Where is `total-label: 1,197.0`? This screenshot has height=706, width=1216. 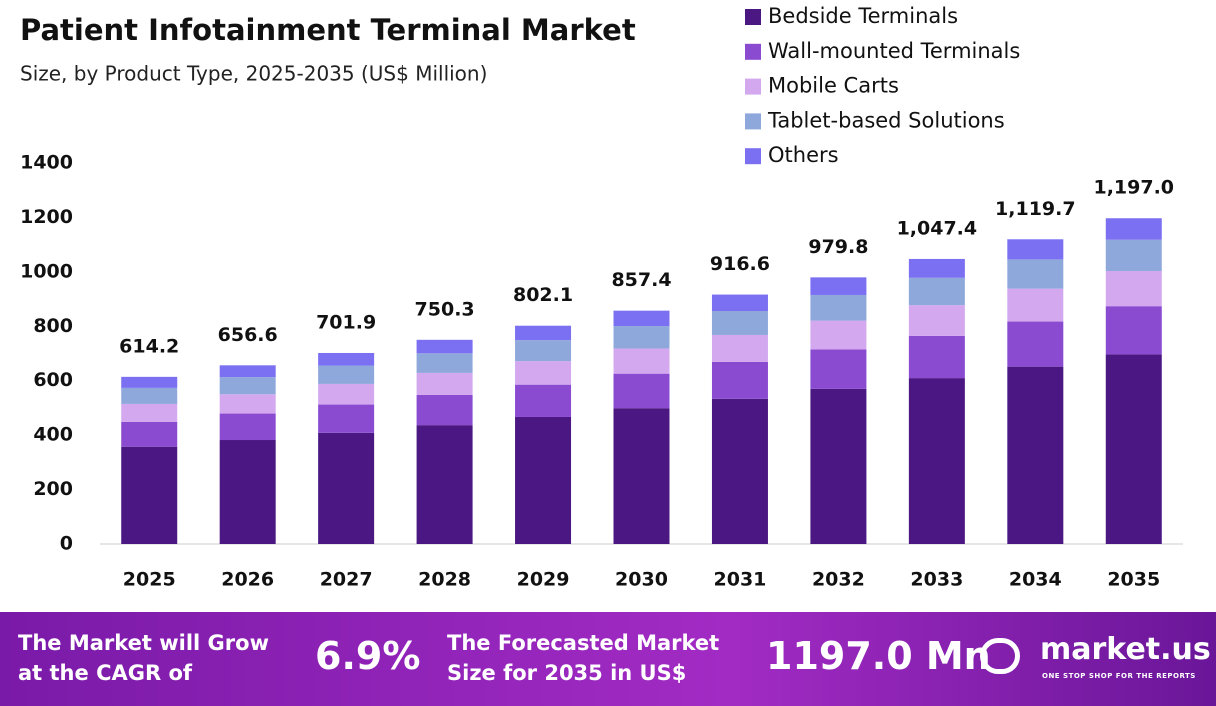 total-label: 1,197.0 is located at coordinates (1133, 188).